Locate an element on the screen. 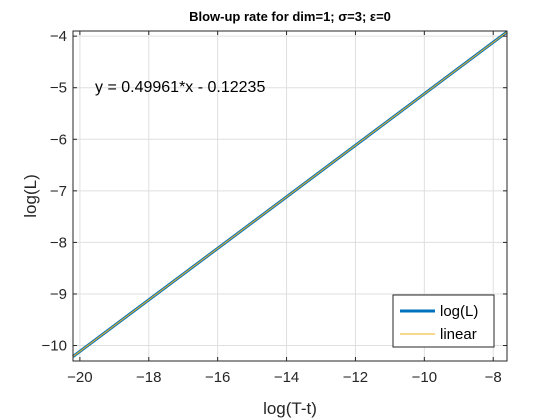  y-axis-label: log(L) is located at coordinates (30, 195).